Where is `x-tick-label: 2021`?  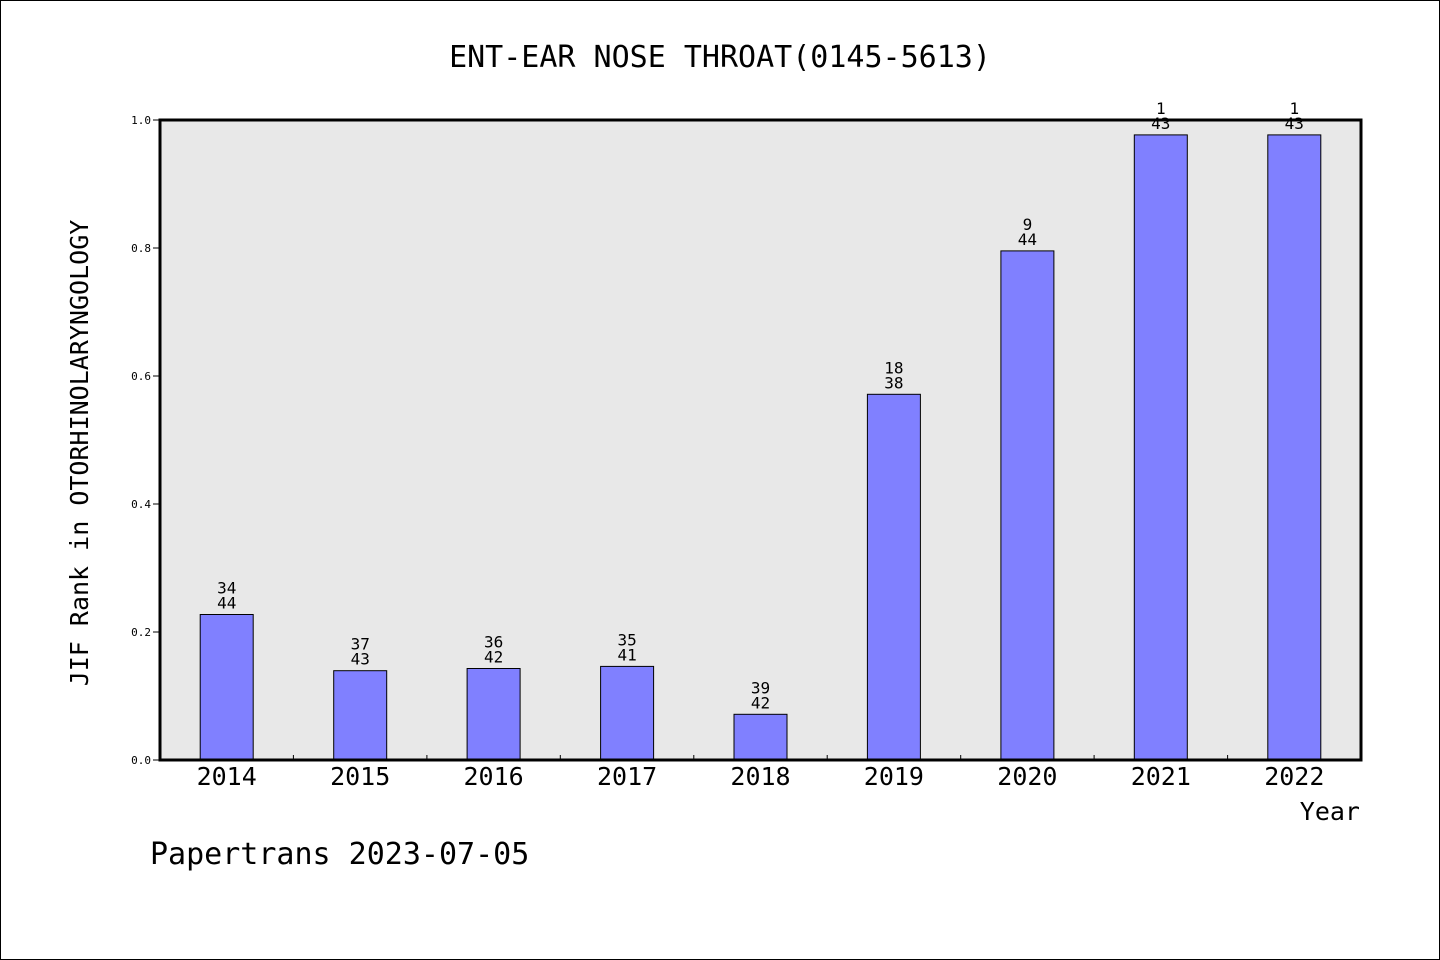
x-tick-label: 2021 is located at coordinates (1161, 776).